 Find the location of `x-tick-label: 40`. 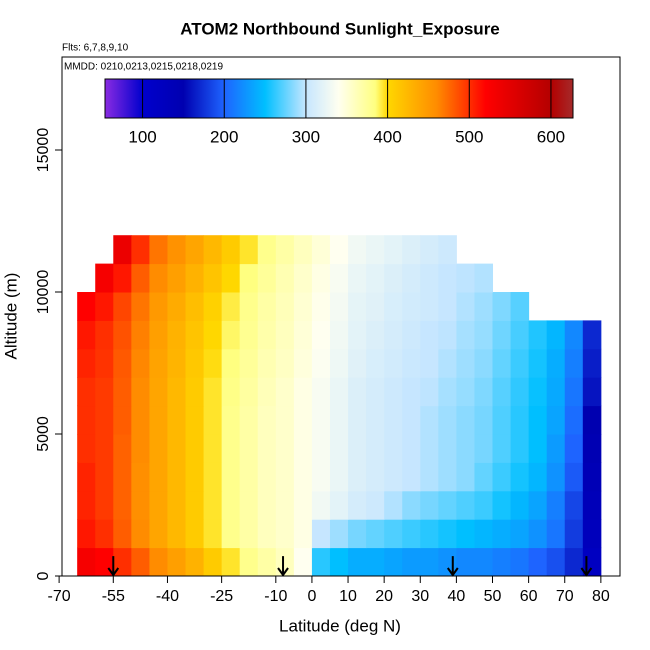

x-tick-label: 40 is located at coordinates (456, 596).